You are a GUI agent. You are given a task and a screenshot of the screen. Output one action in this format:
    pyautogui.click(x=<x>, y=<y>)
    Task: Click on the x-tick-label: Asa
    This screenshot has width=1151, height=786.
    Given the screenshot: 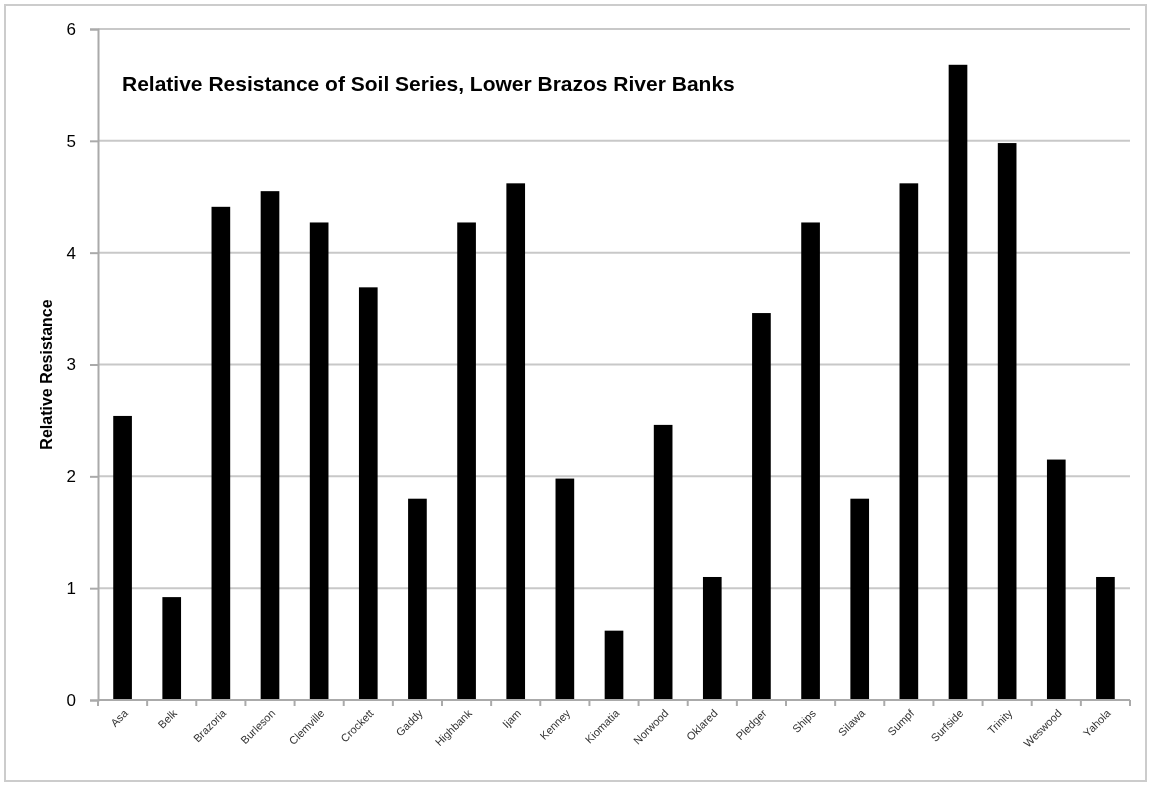 What is the action you would take?
    pyautogui.click(x=119, y=717)
    